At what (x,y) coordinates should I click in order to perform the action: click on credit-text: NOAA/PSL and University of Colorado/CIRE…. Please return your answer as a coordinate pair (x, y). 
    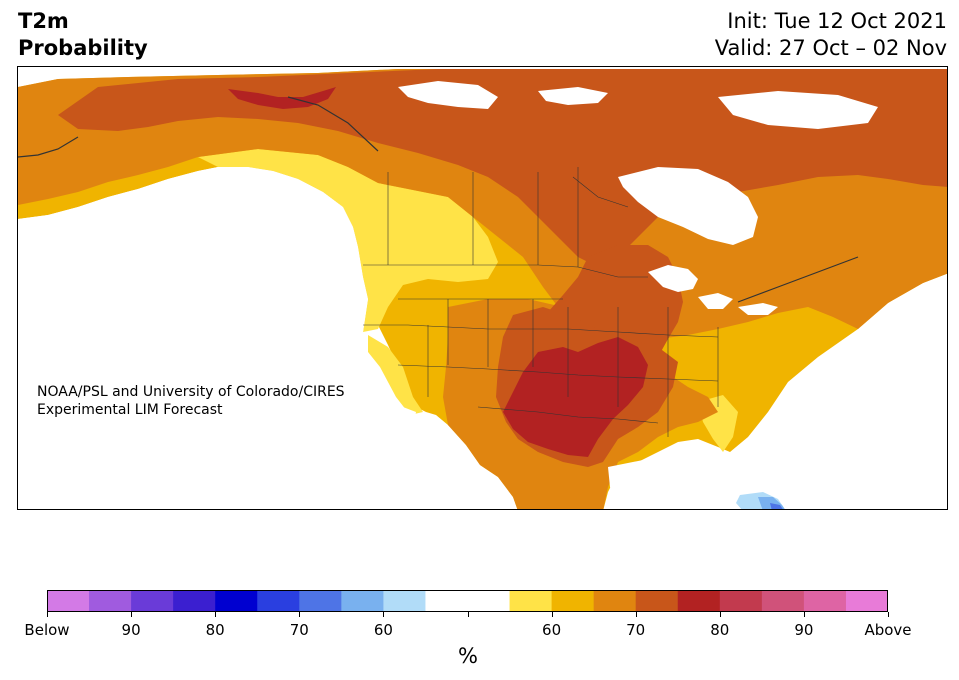
    Looking at the image, I should click on (191, 401).